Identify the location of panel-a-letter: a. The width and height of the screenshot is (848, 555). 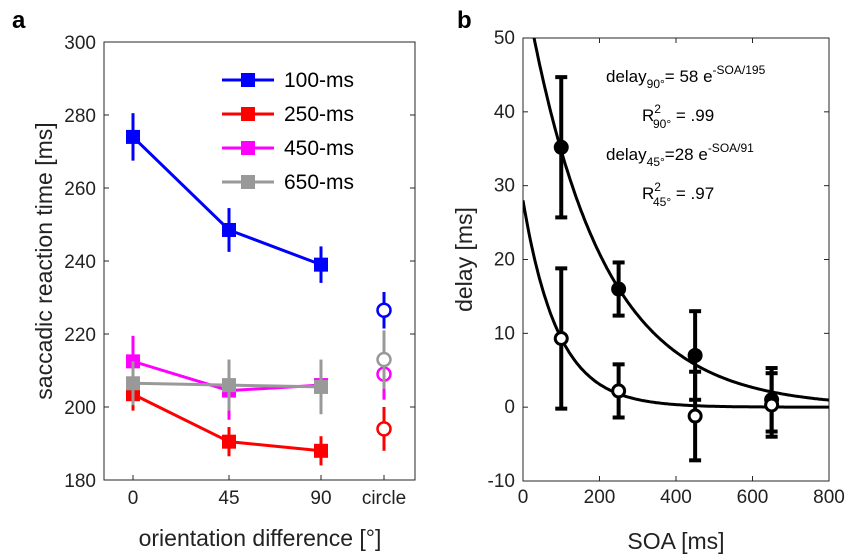
(19, 20).